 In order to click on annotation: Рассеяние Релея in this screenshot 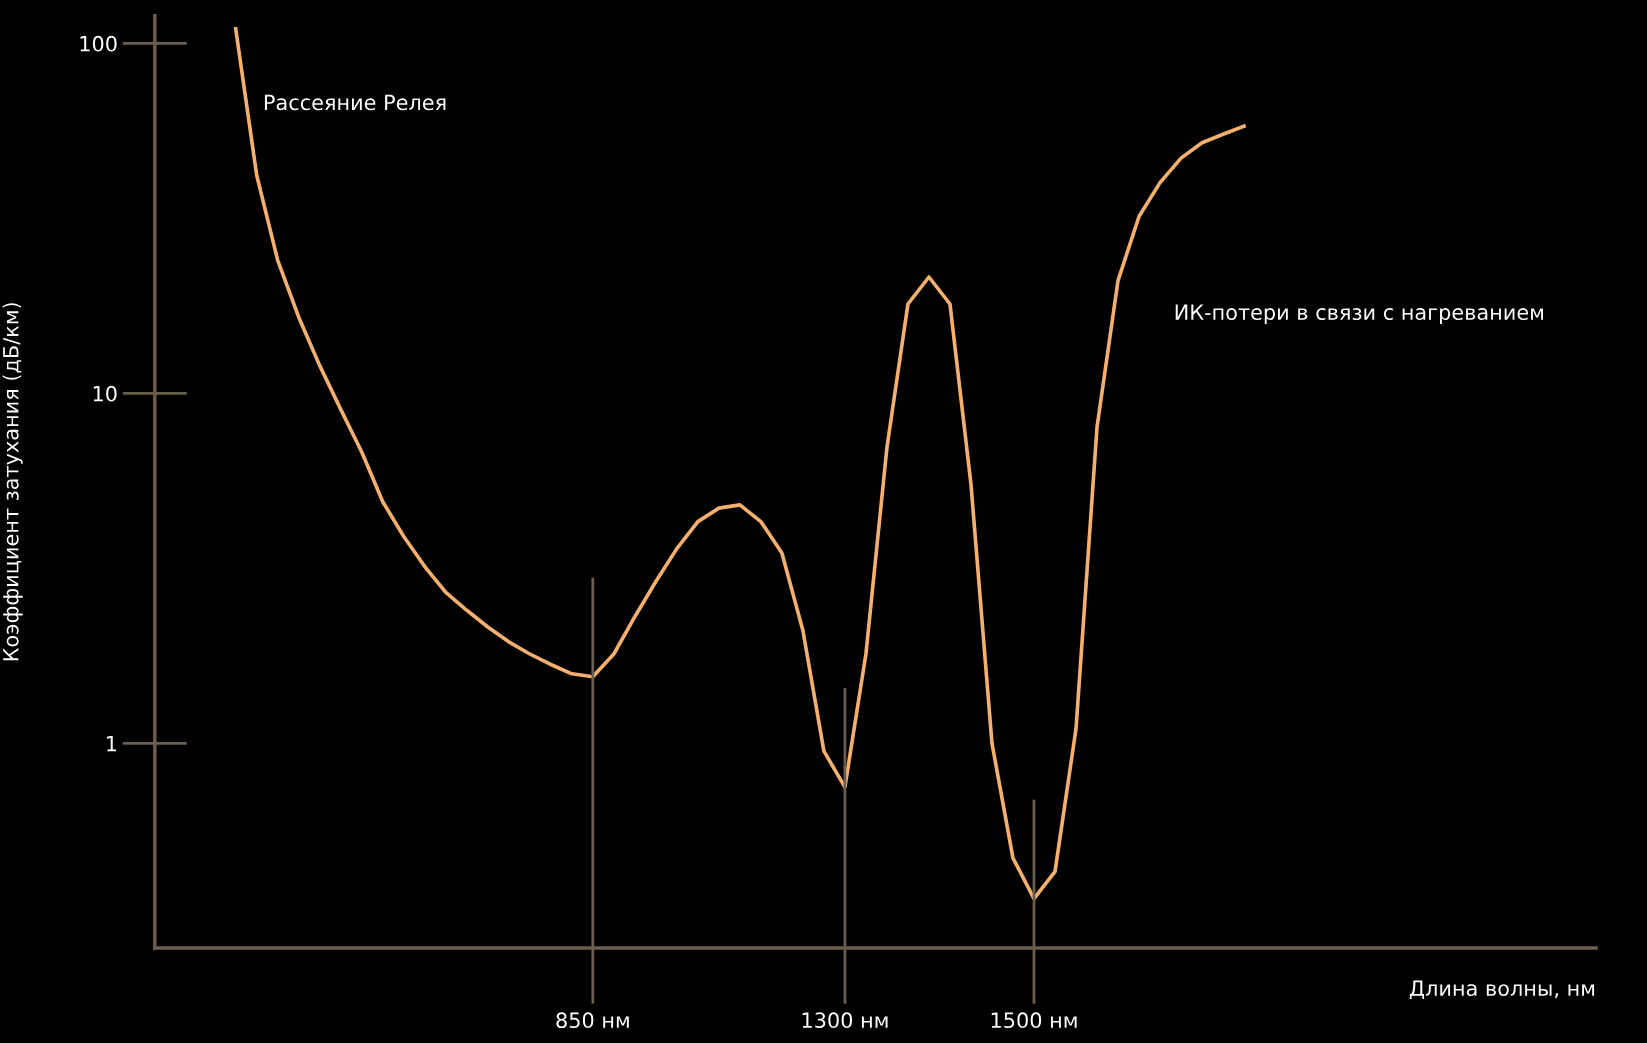, I will do `click(355, 102)`.